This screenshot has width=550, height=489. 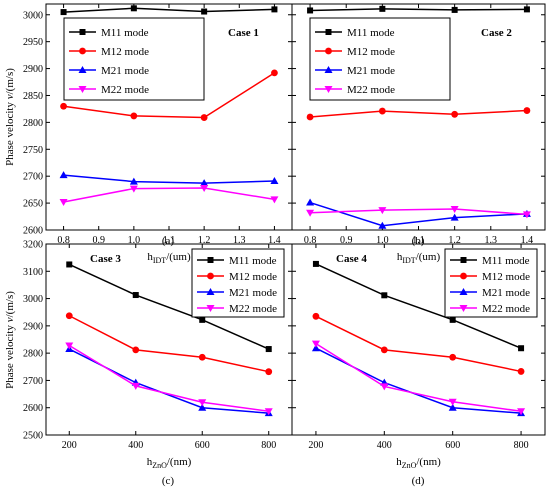 I want to click on y-axis-label: Phase velocity v/(m/s), so click(x=10, y=340).